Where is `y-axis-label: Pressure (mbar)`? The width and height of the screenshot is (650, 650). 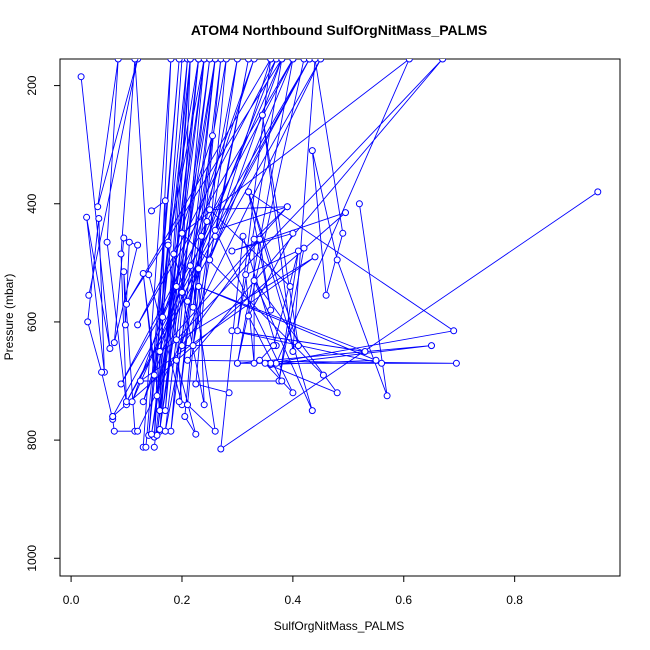 y-axis-label: Pressure (mbar) is located at coordinates (9, 317).